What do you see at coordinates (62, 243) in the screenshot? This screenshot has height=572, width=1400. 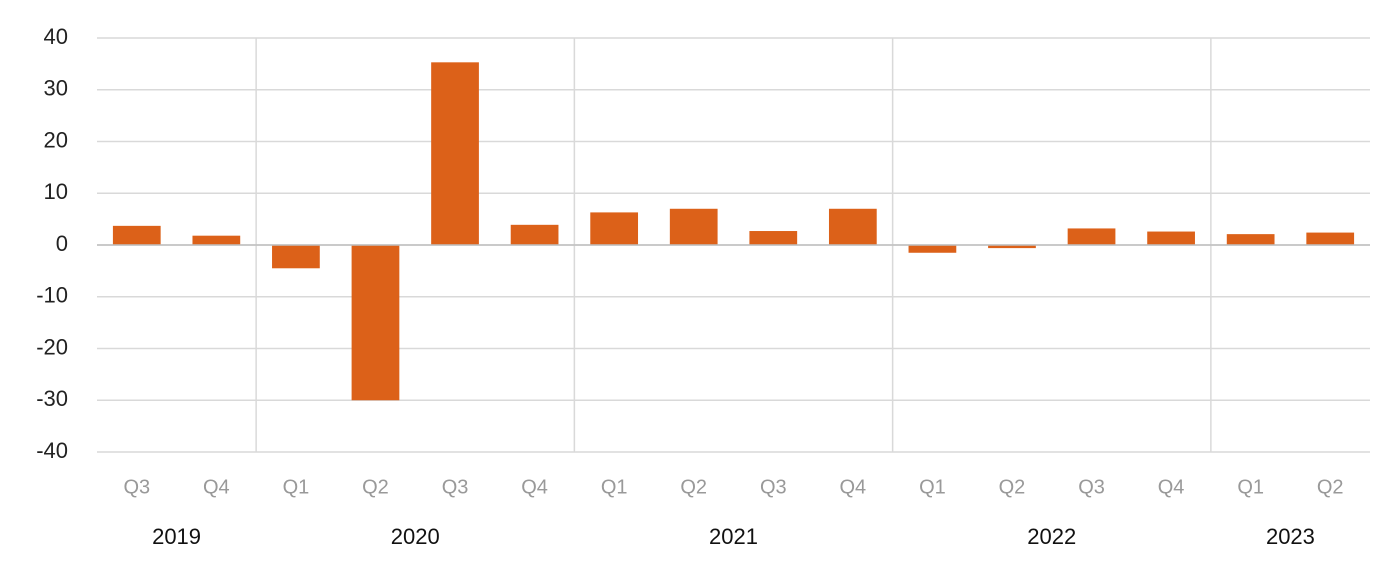 I see `y-tick-label: 0` at bounding box center [62, 243].